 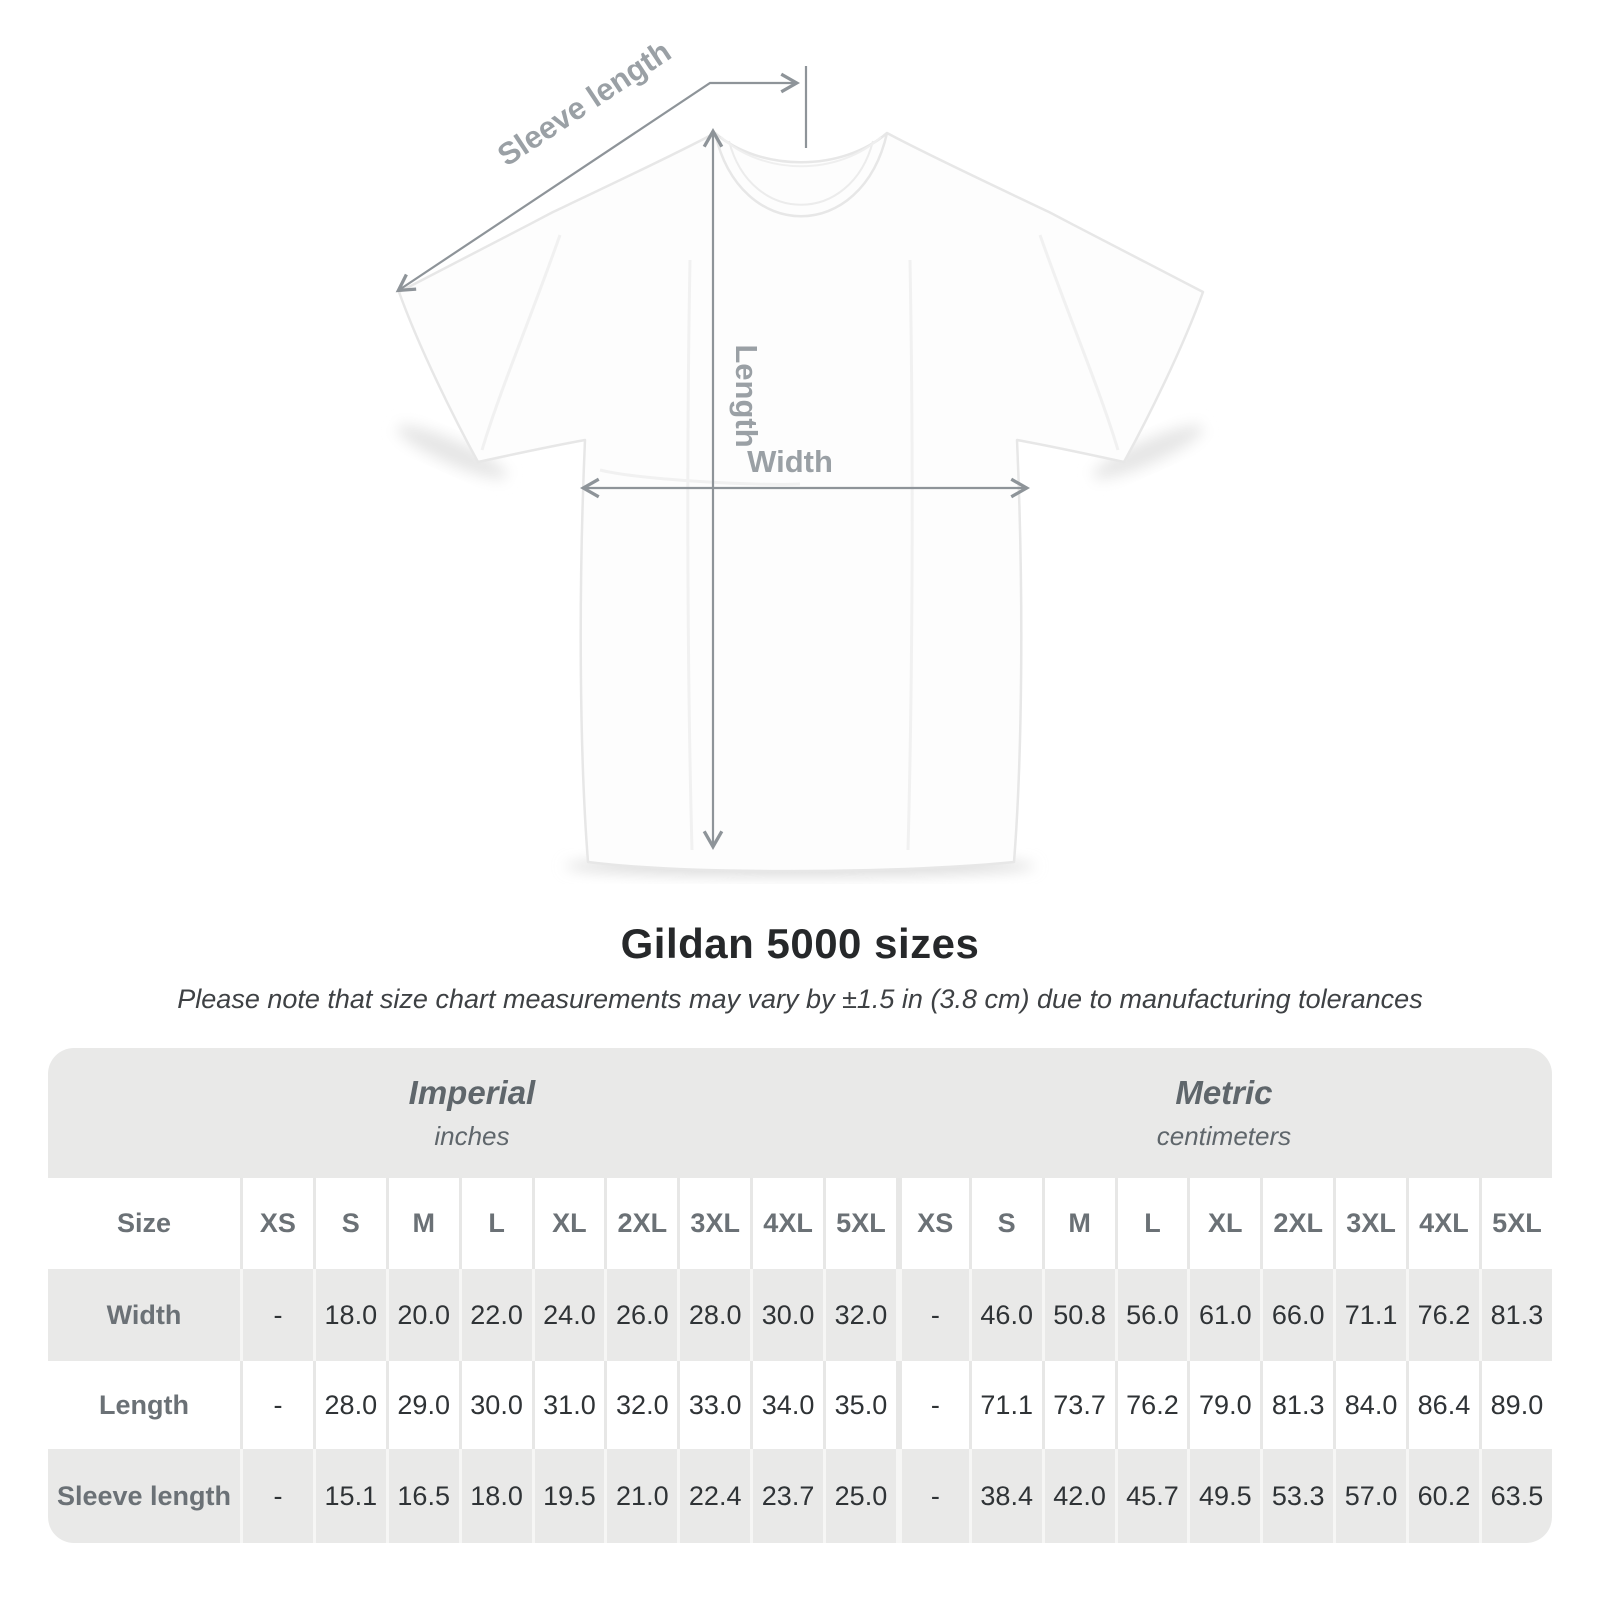 I want to click on length-metric-4xl: 86.4, so click(x=1442, y=1405).